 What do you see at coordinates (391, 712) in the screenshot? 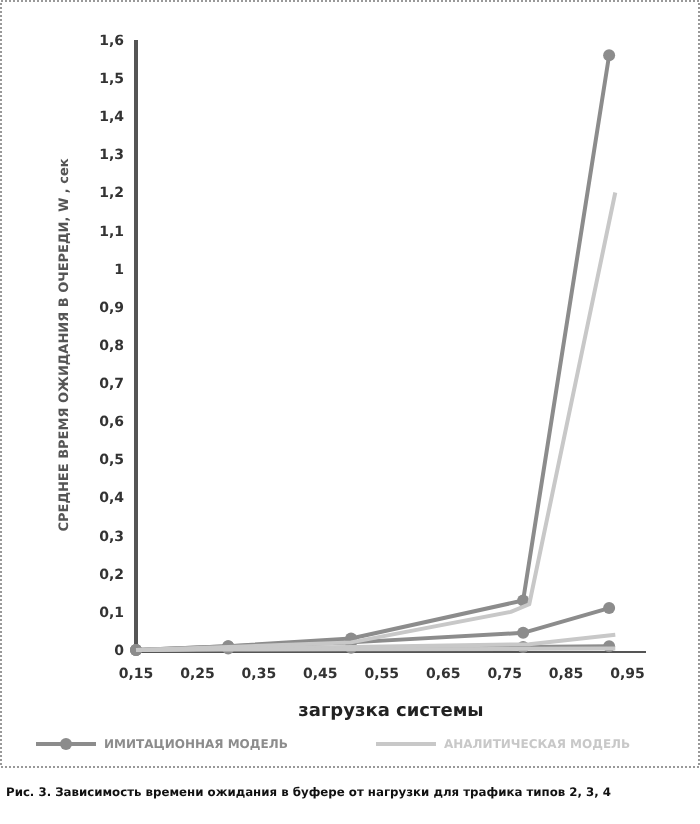
I see `x-axis-title: загрузка системы` at bounding box center [391, 712].